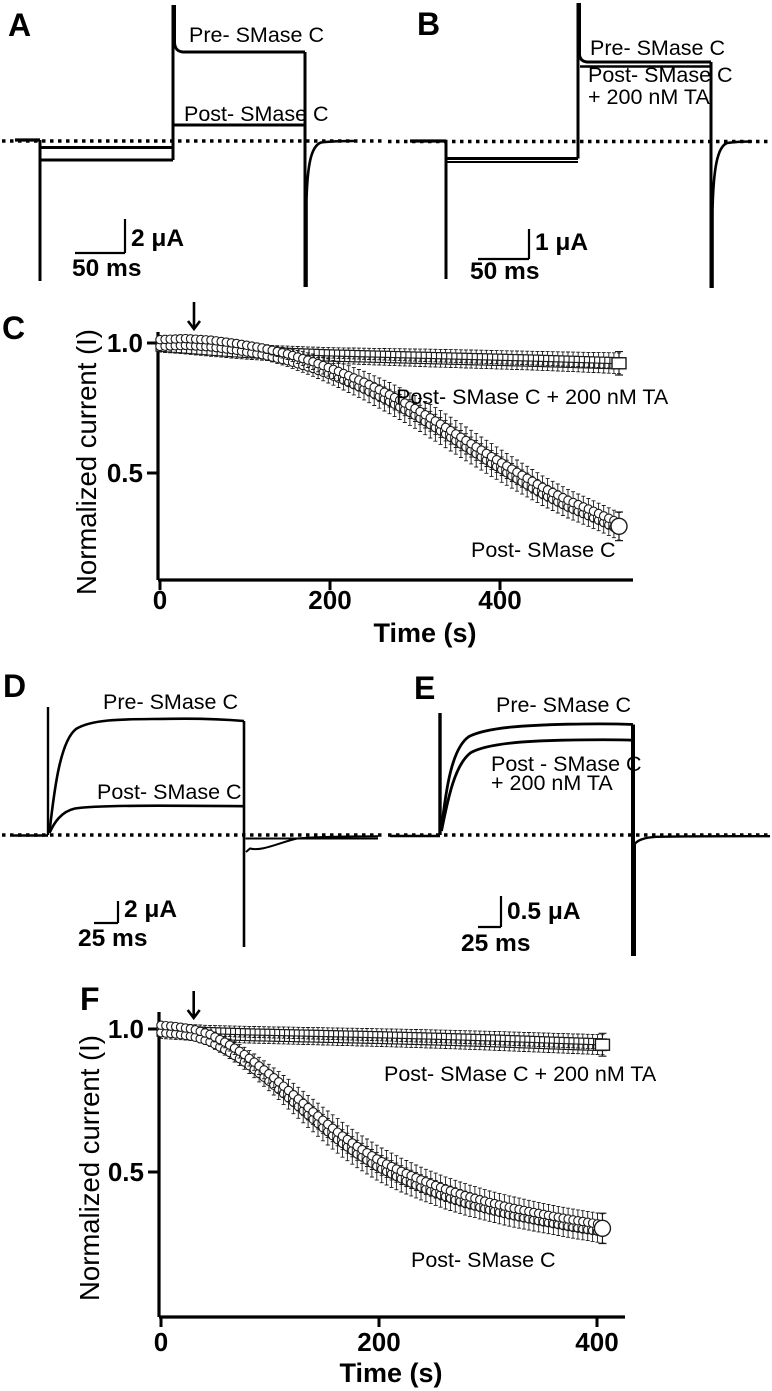  Describe the element at coordinates (89, 1168) in the screenshot. I see `panel-f-y-axis-label: Normalized current (I)` at that location.